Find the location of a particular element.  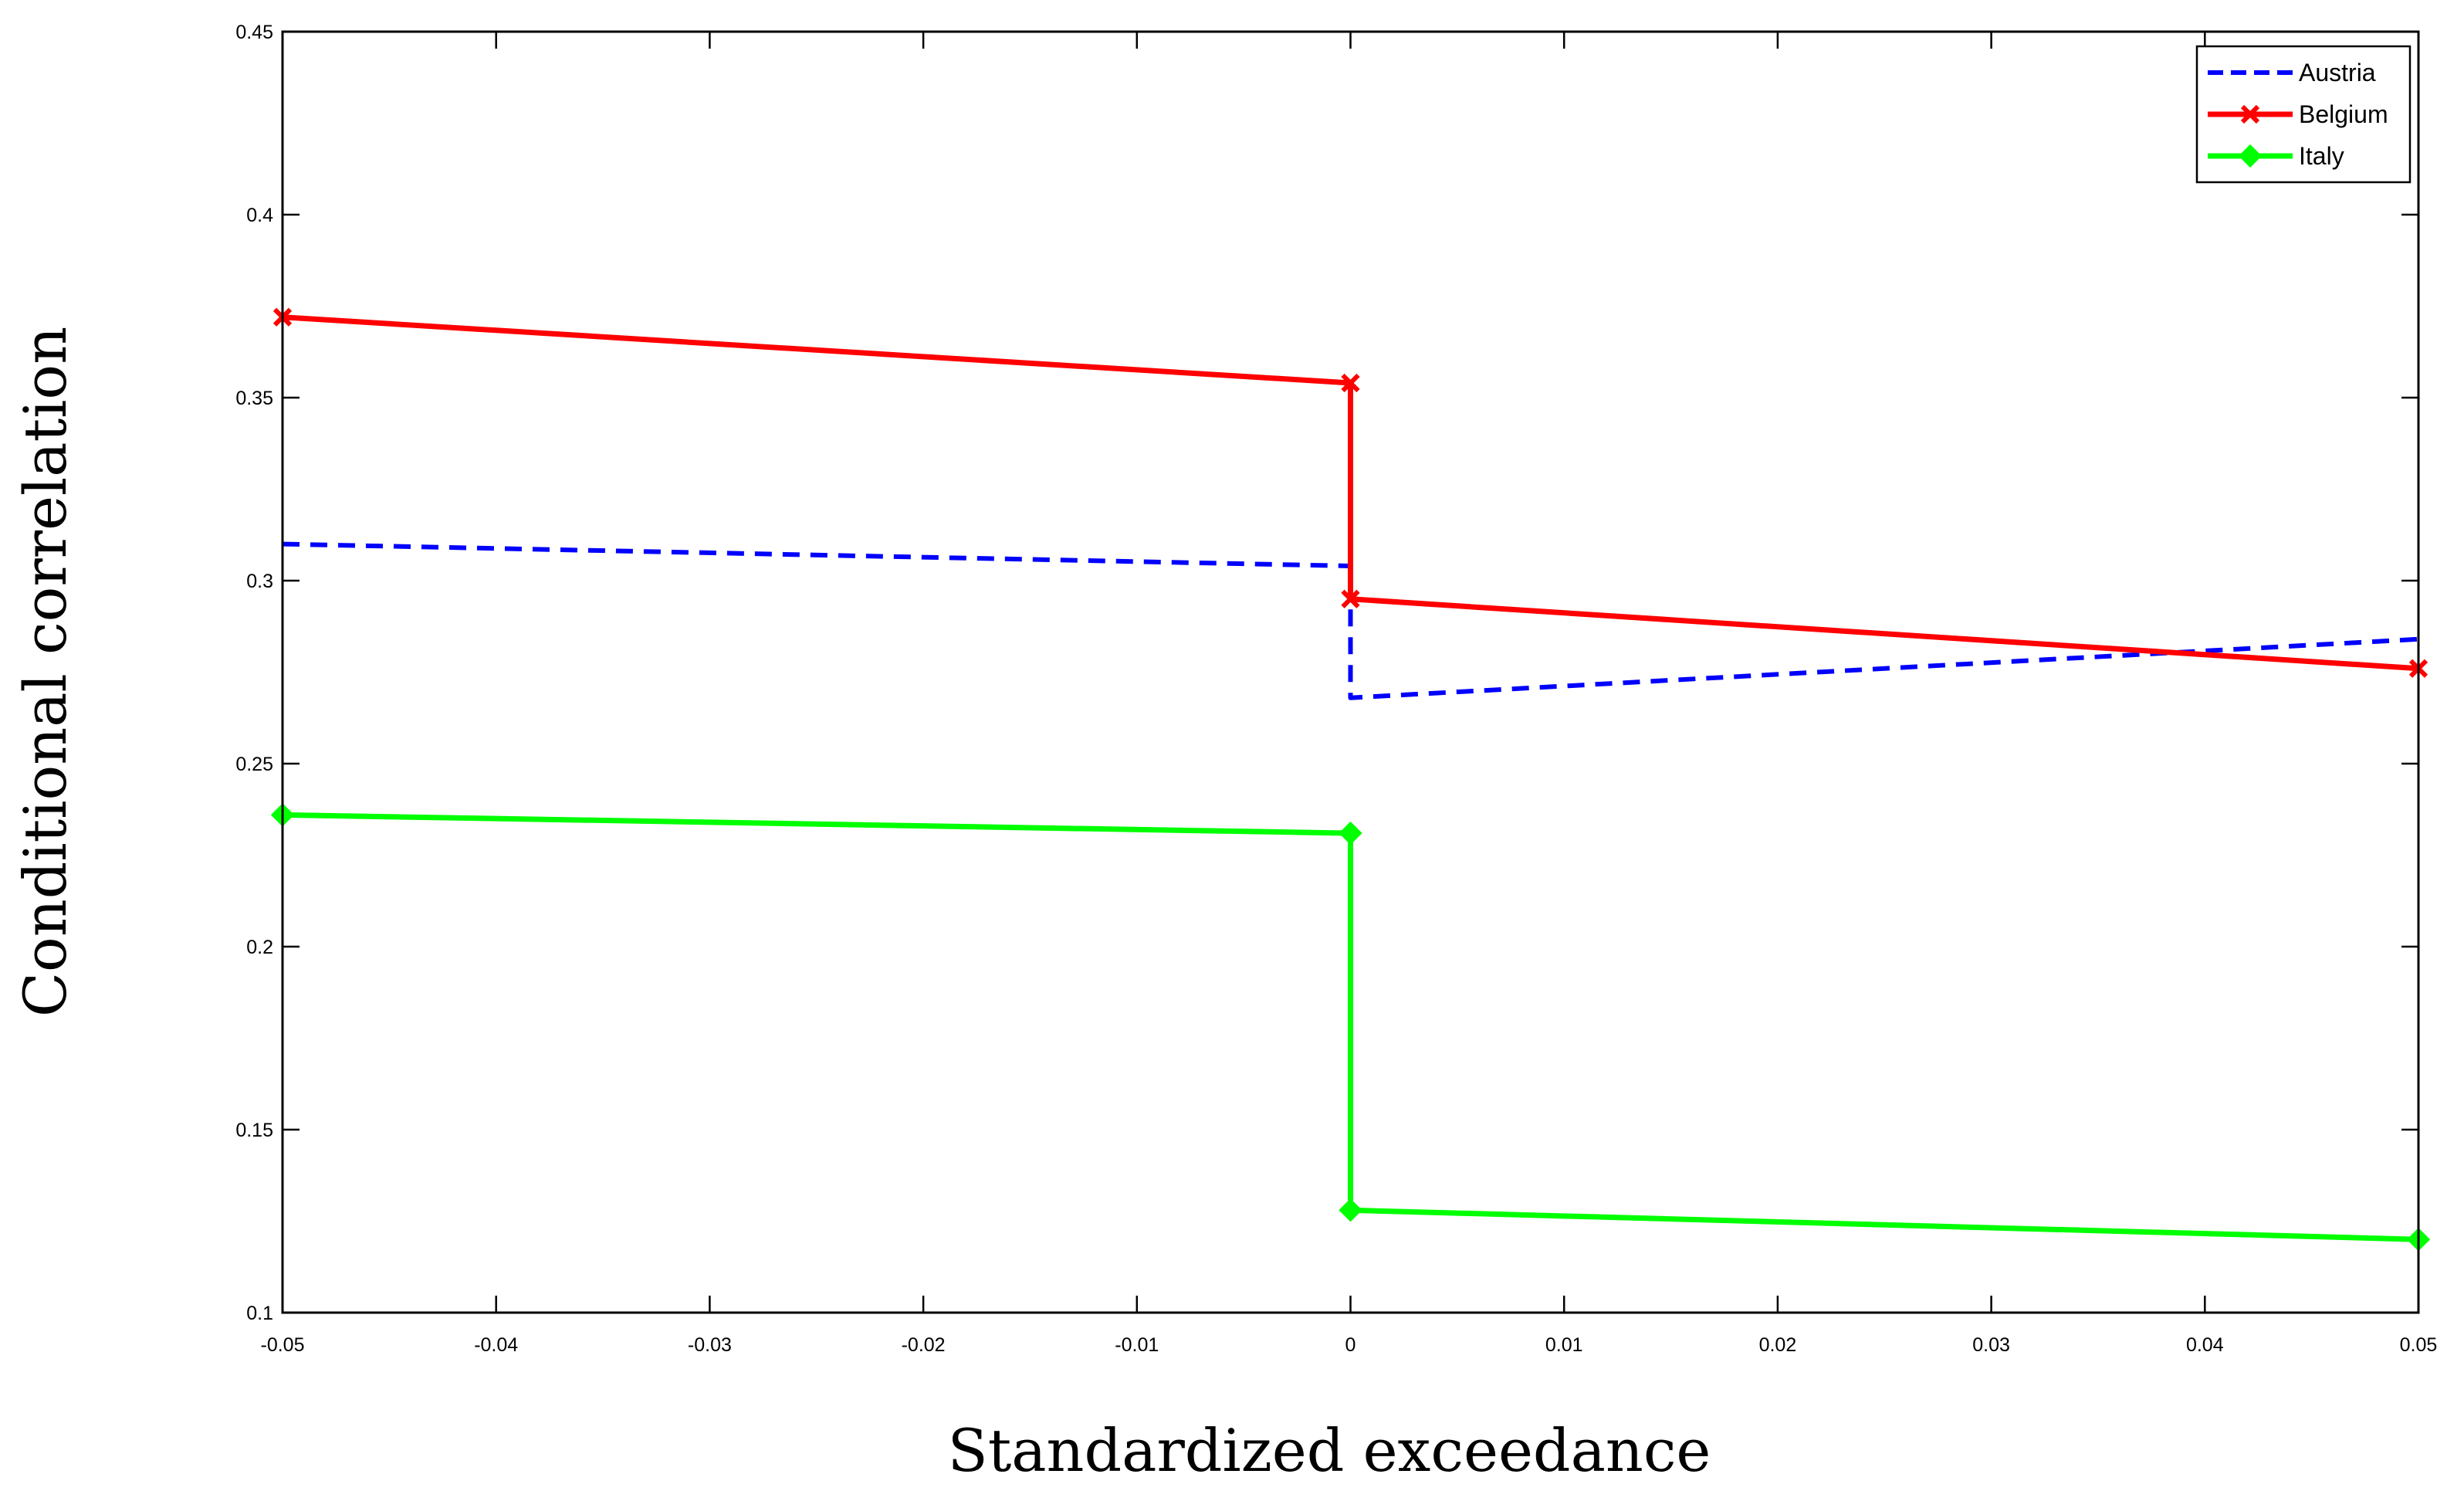

y-tick-label: 0.25 is located at coordinates (254, 764).